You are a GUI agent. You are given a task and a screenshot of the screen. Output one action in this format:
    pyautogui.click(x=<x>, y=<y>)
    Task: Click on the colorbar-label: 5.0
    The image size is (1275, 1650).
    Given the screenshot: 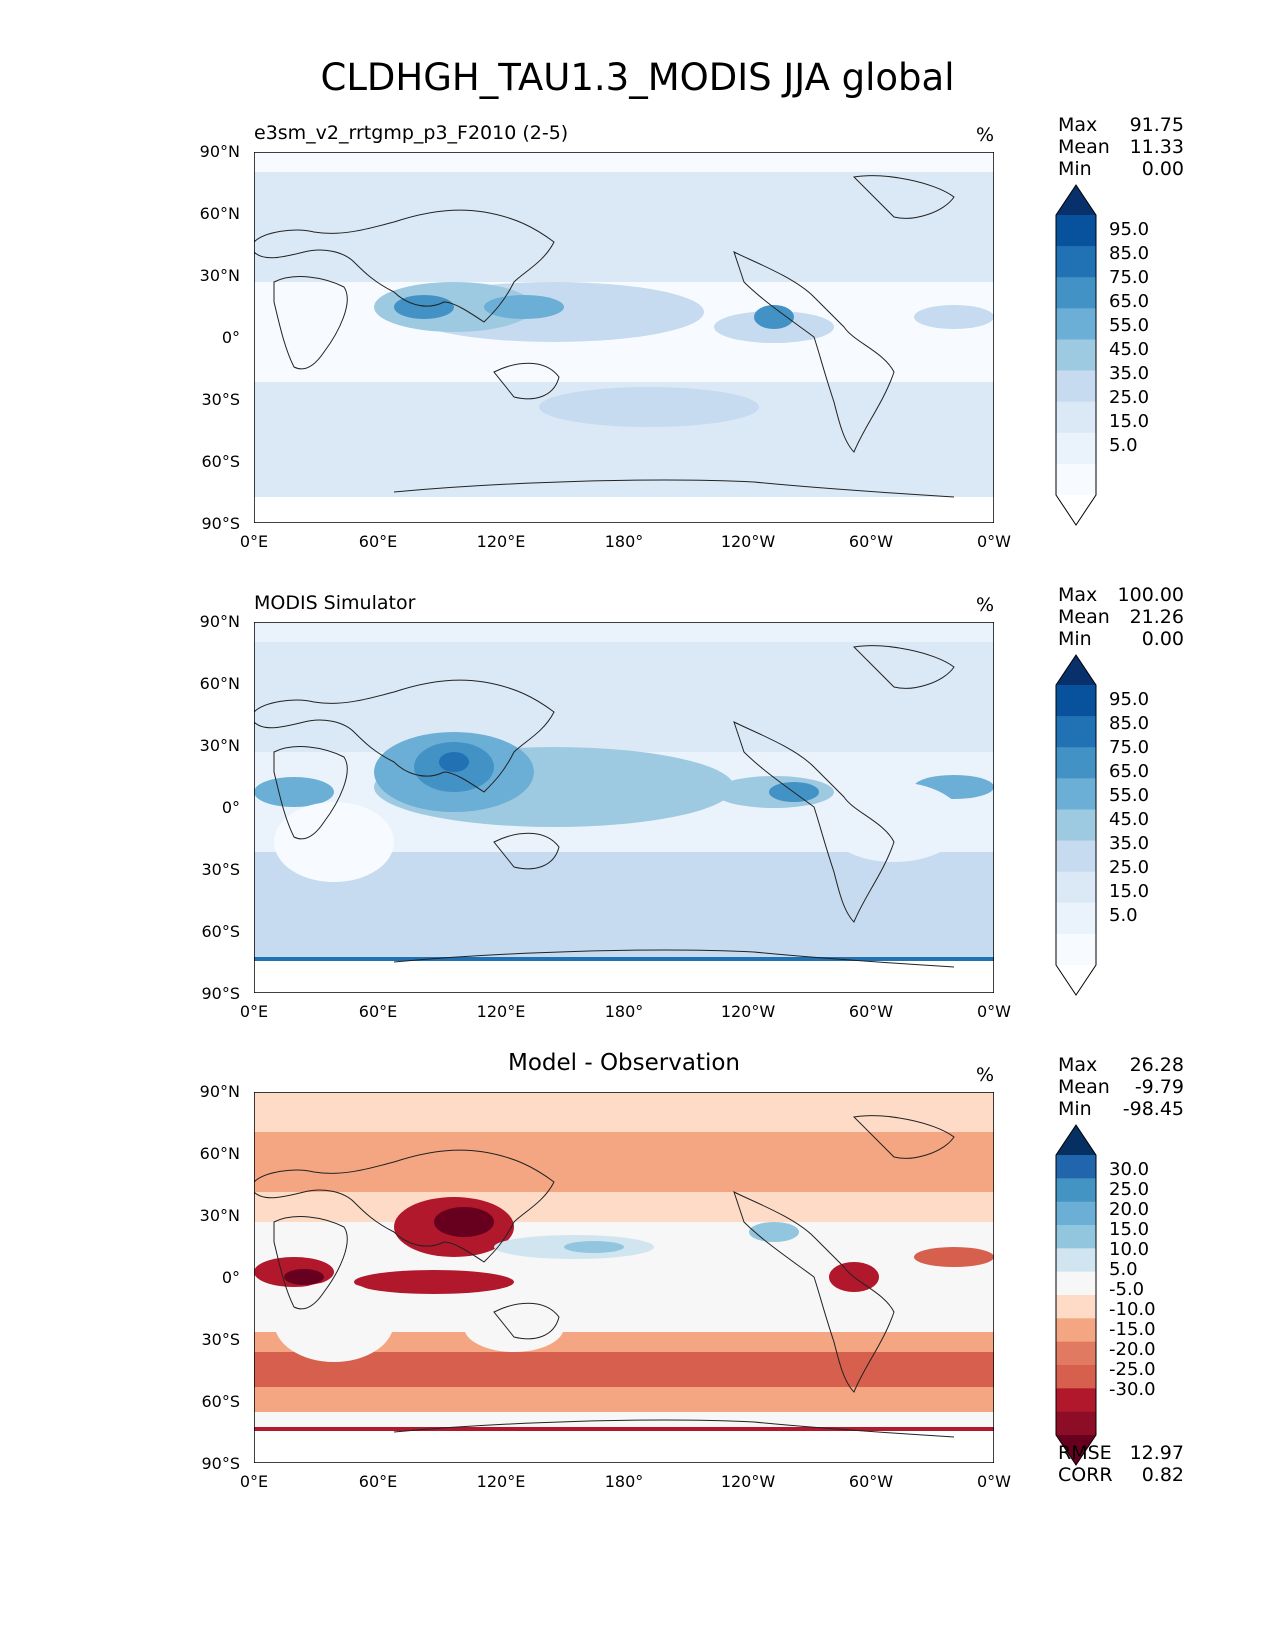 What is the action you would take?
    pyautogui.click(x=1123, y=1269)
    